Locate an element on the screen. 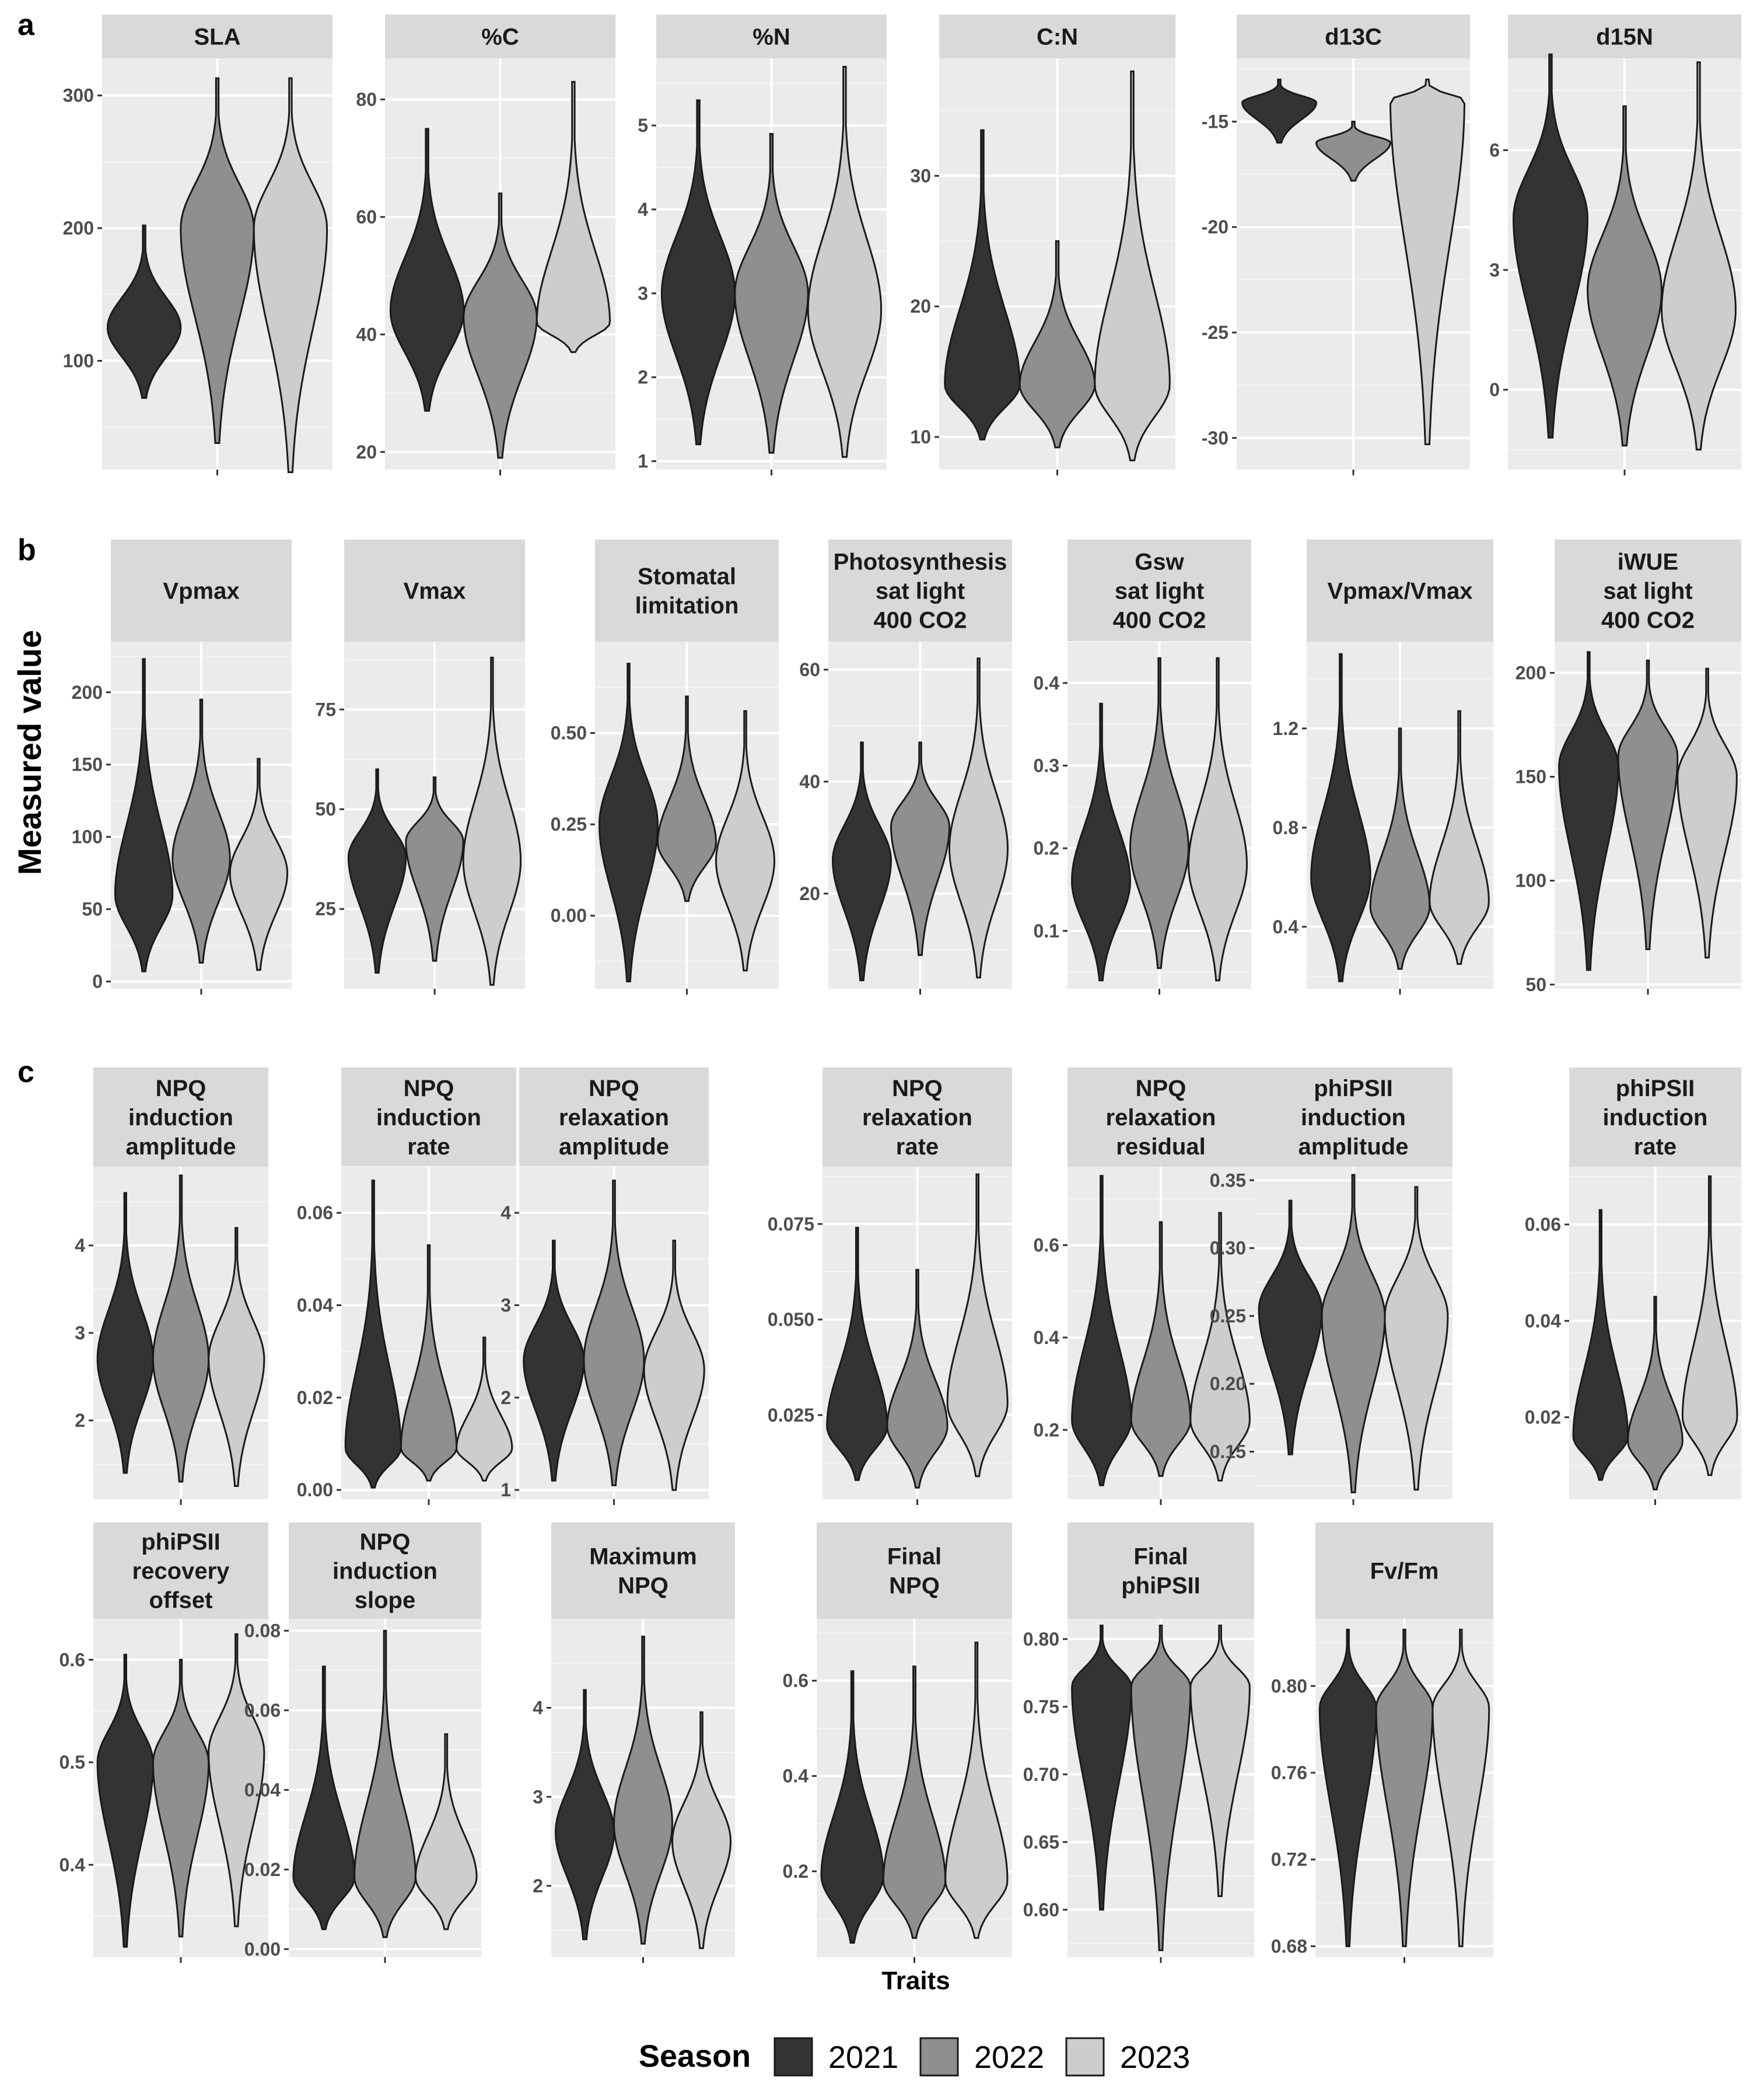  y-tick-label: 0.4 is located at coordinates (1047, 683).